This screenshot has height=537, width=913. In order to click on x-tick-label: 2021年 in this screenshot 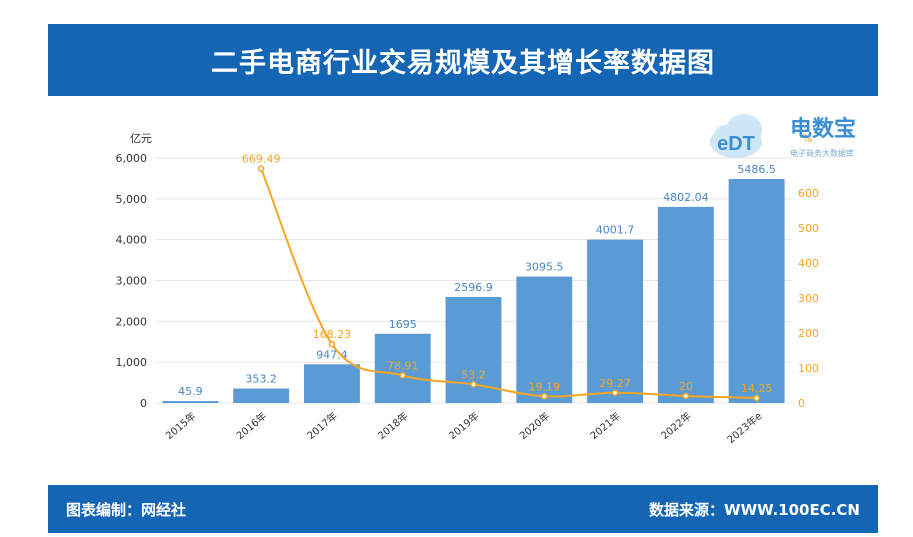, I will do `click(605, 425)`.